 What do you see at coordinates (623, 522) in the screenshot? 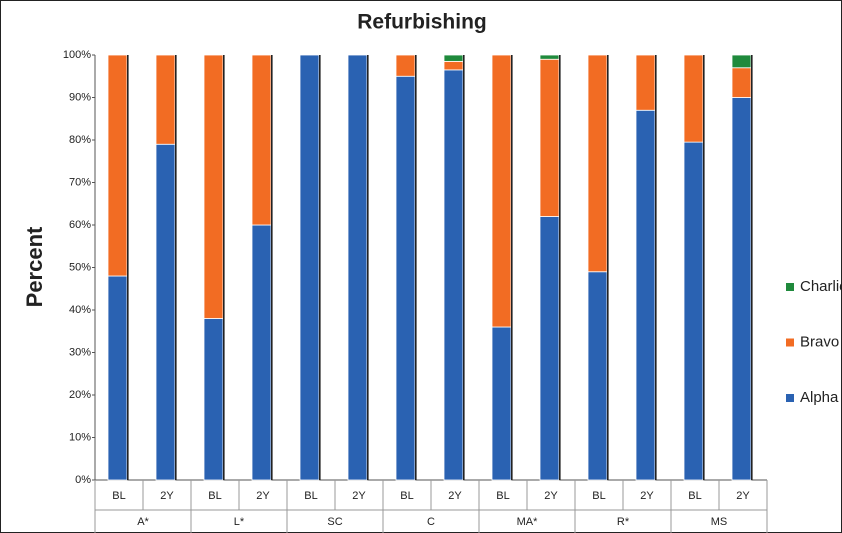
I see `group-label: R*` at bounding box center [623, 522].